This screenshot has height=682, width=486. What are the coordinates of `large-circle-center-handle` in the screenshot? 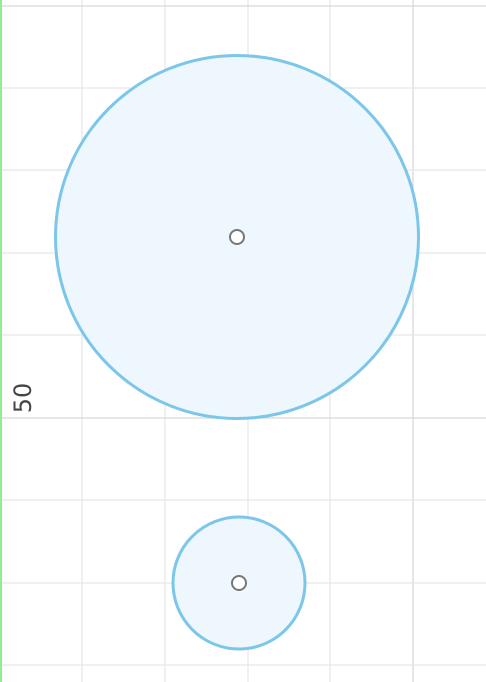 It's located at (237, 237).